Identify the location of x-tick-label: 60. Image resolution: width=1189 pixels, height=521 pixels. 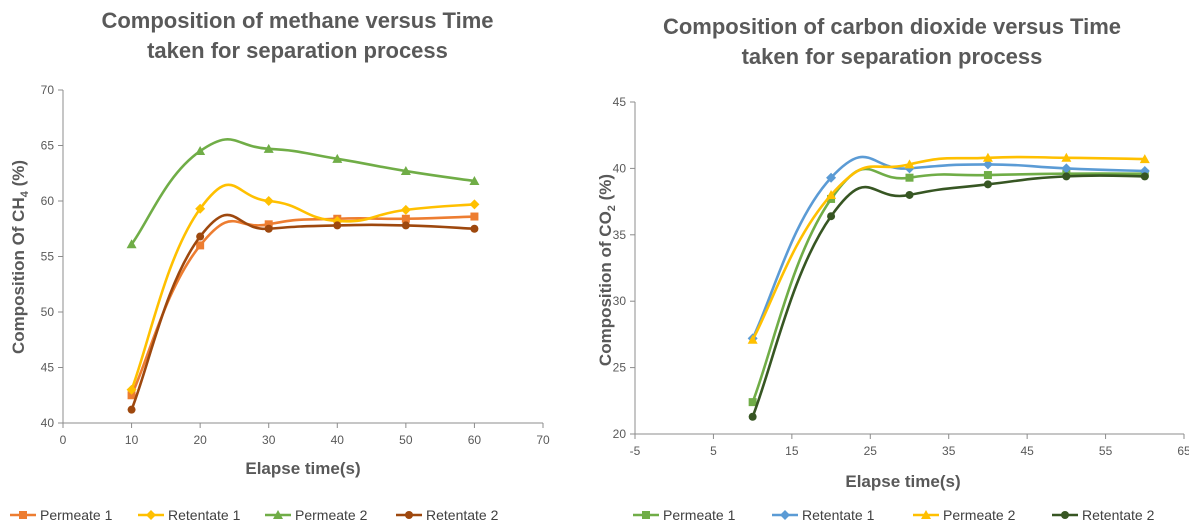
(475, 440).